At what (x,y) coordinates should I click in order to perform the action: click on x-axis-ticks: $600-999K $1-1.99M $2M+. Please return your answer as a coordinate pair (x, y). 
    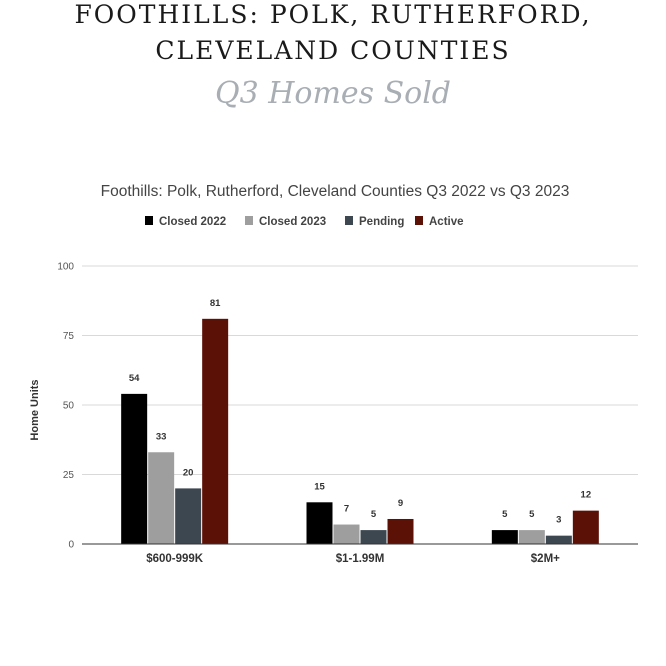
    Looking at the image, I should click on (353, 559).